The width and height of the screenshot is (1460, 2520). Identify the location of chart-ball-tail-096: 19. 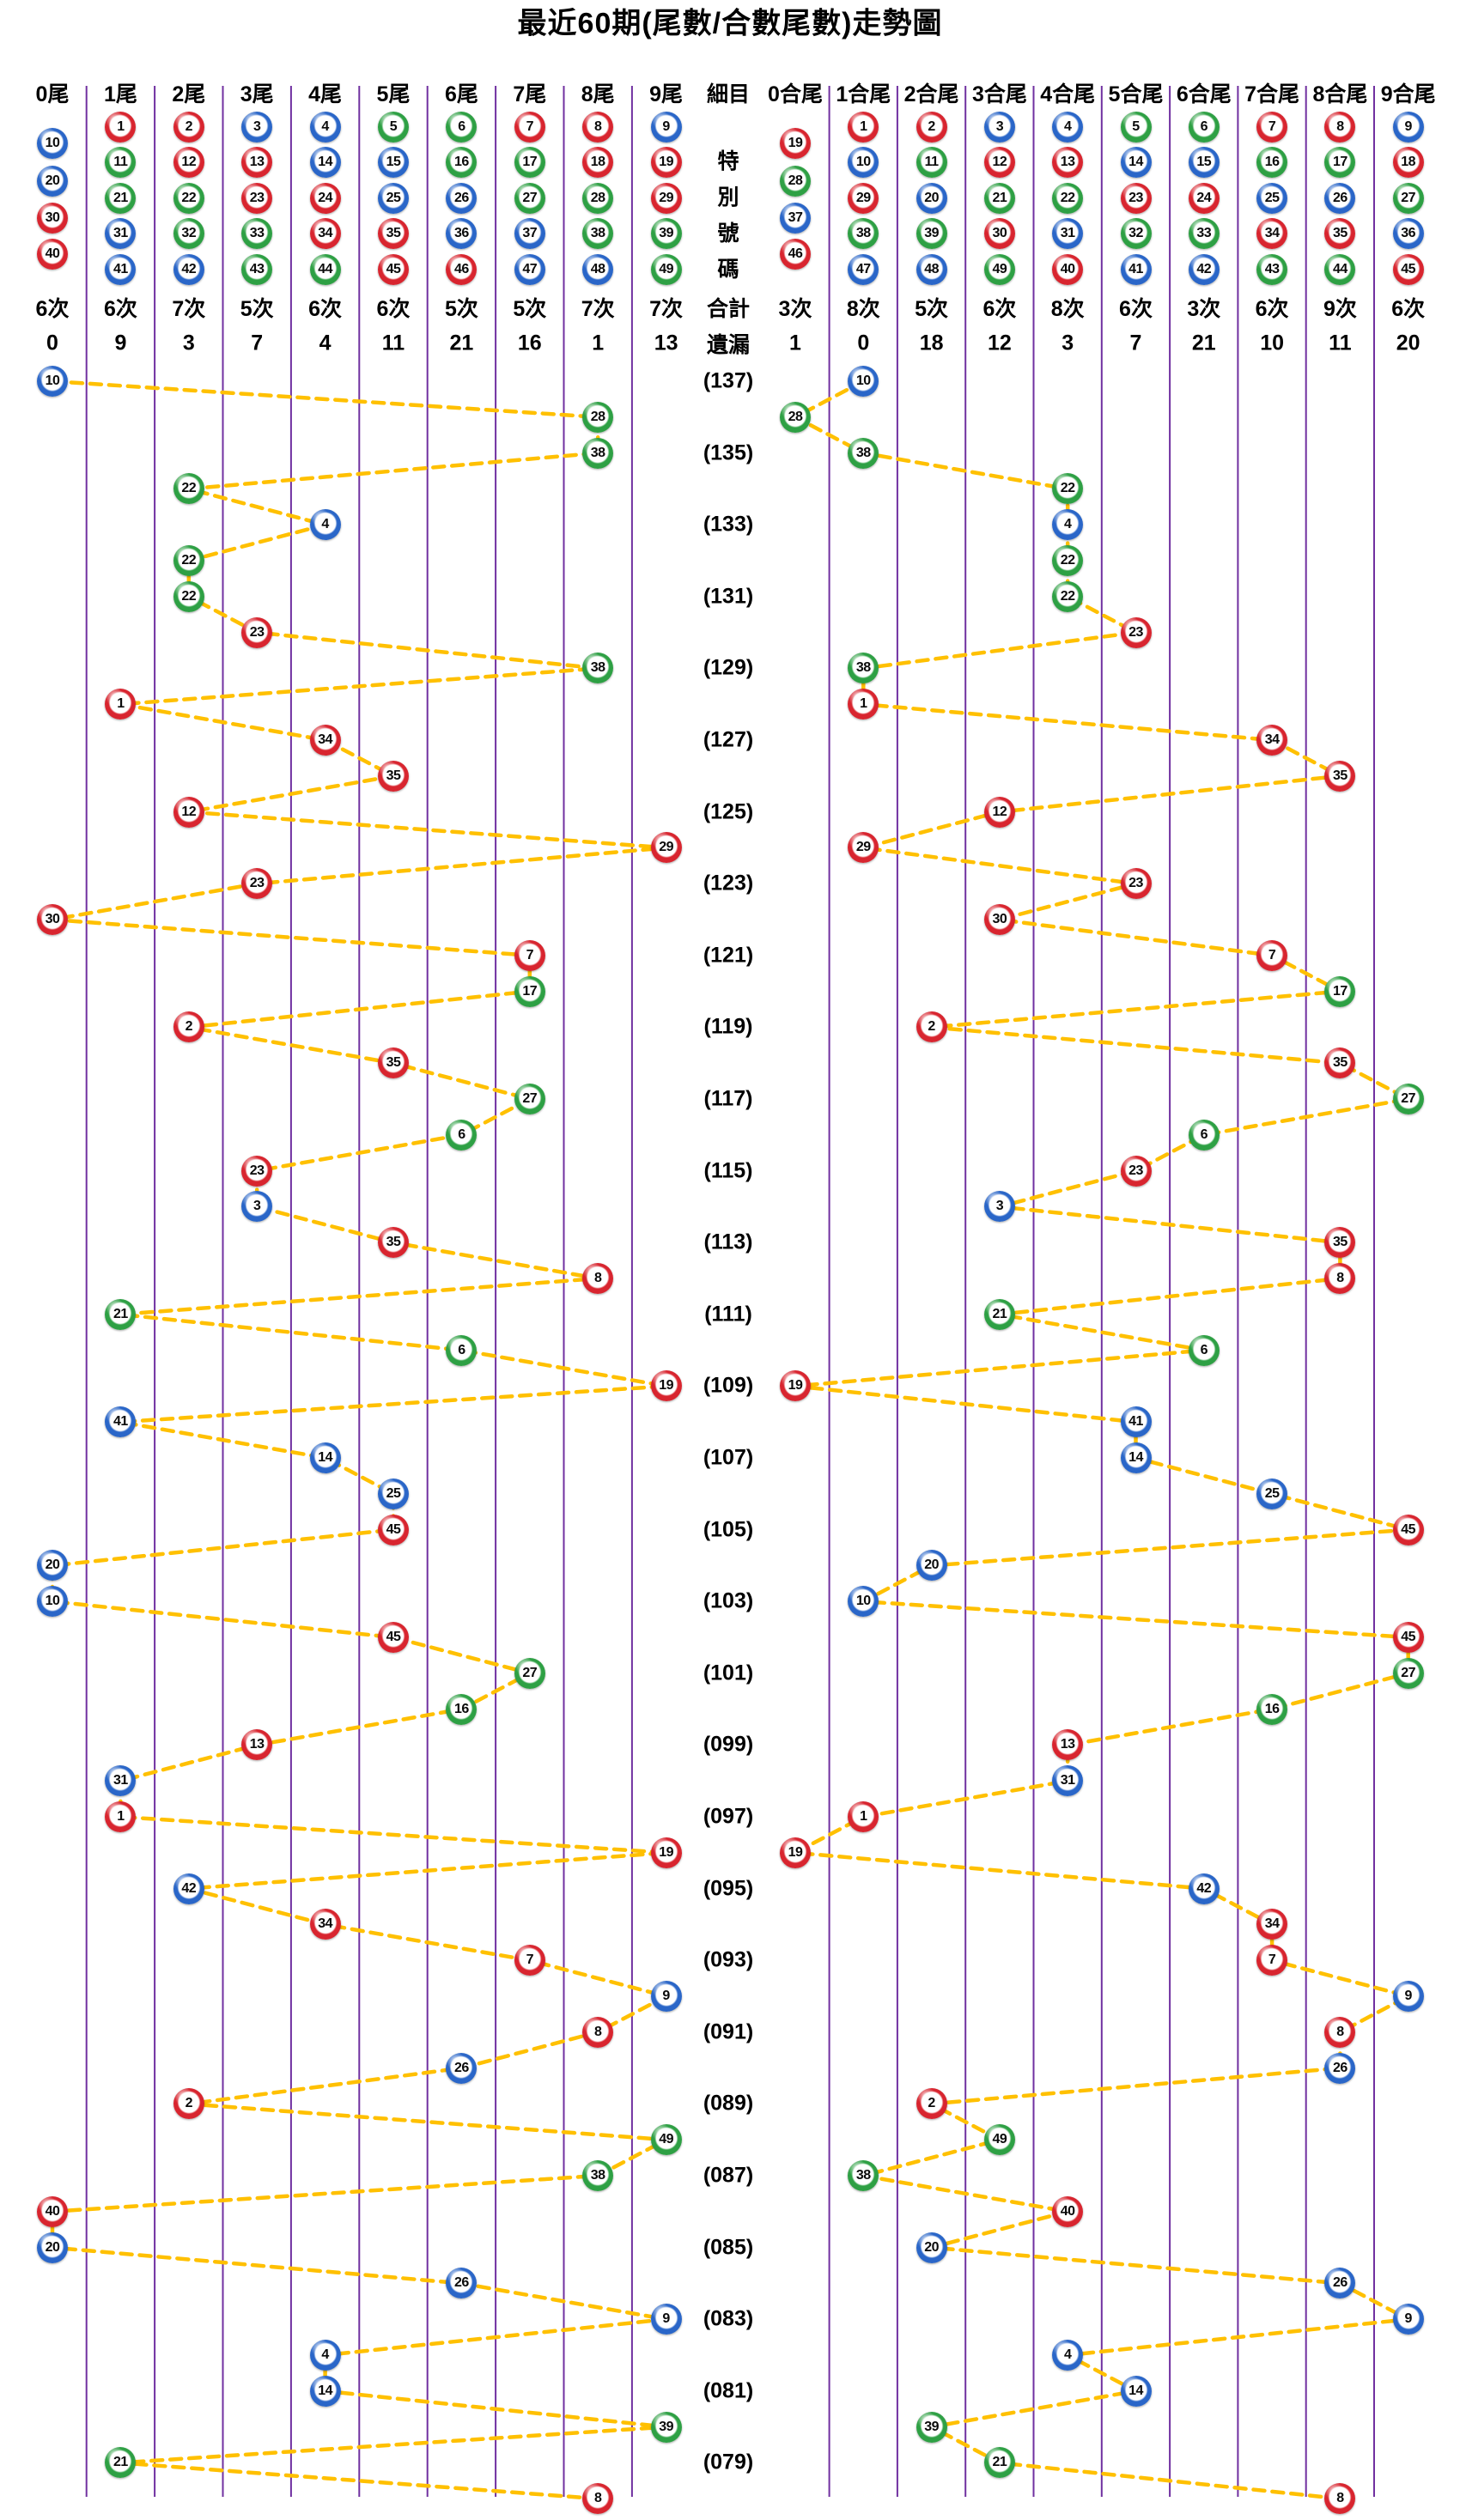
(666, 1853).